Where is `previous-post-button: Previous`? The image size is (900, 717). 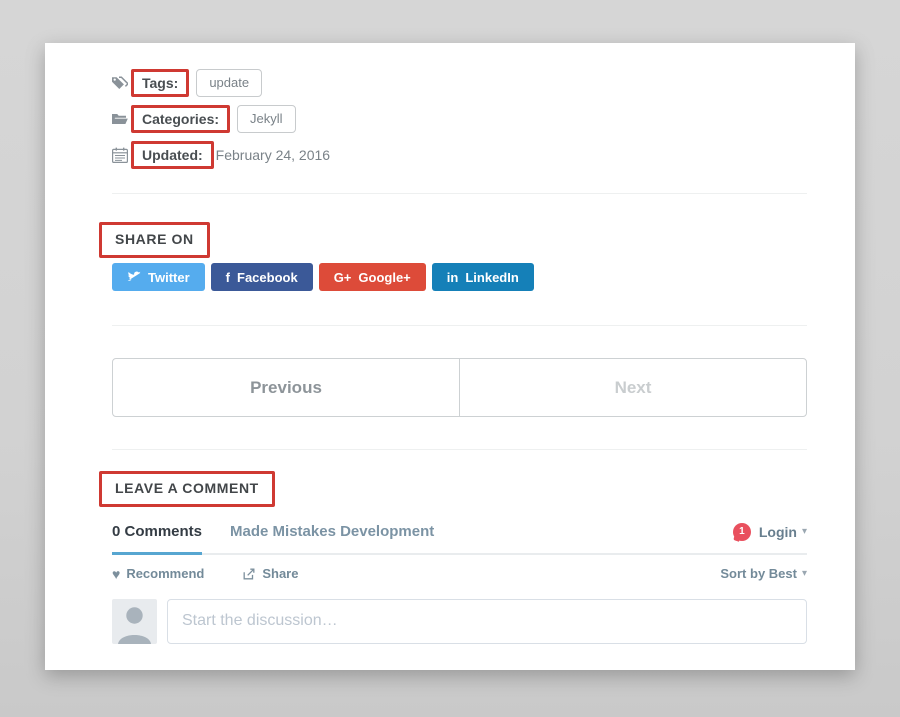
previous-post-button: Previous is located at coordinates (286, 387).